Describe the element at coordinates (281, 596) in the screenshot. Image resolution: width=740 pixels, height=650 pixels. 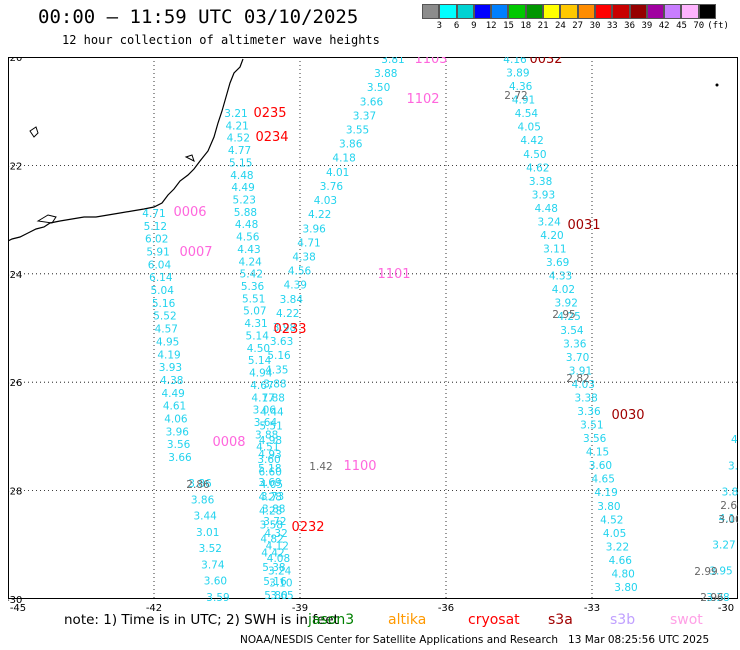
I see `swh-value: 3.65` at that location.